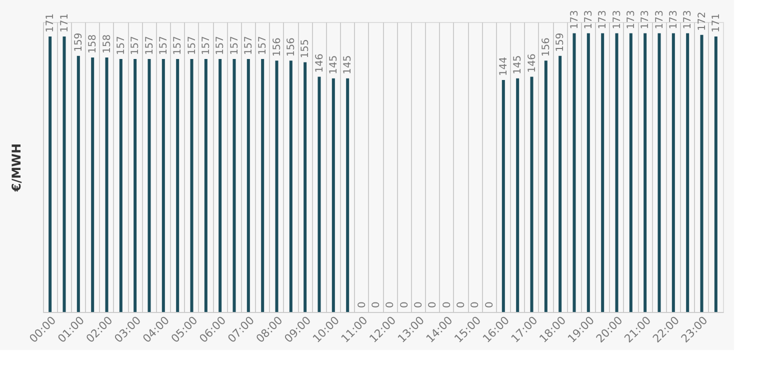 The image size is (768, 372). I want to click on y-axis-title: €/MWH, so click(17, 168).